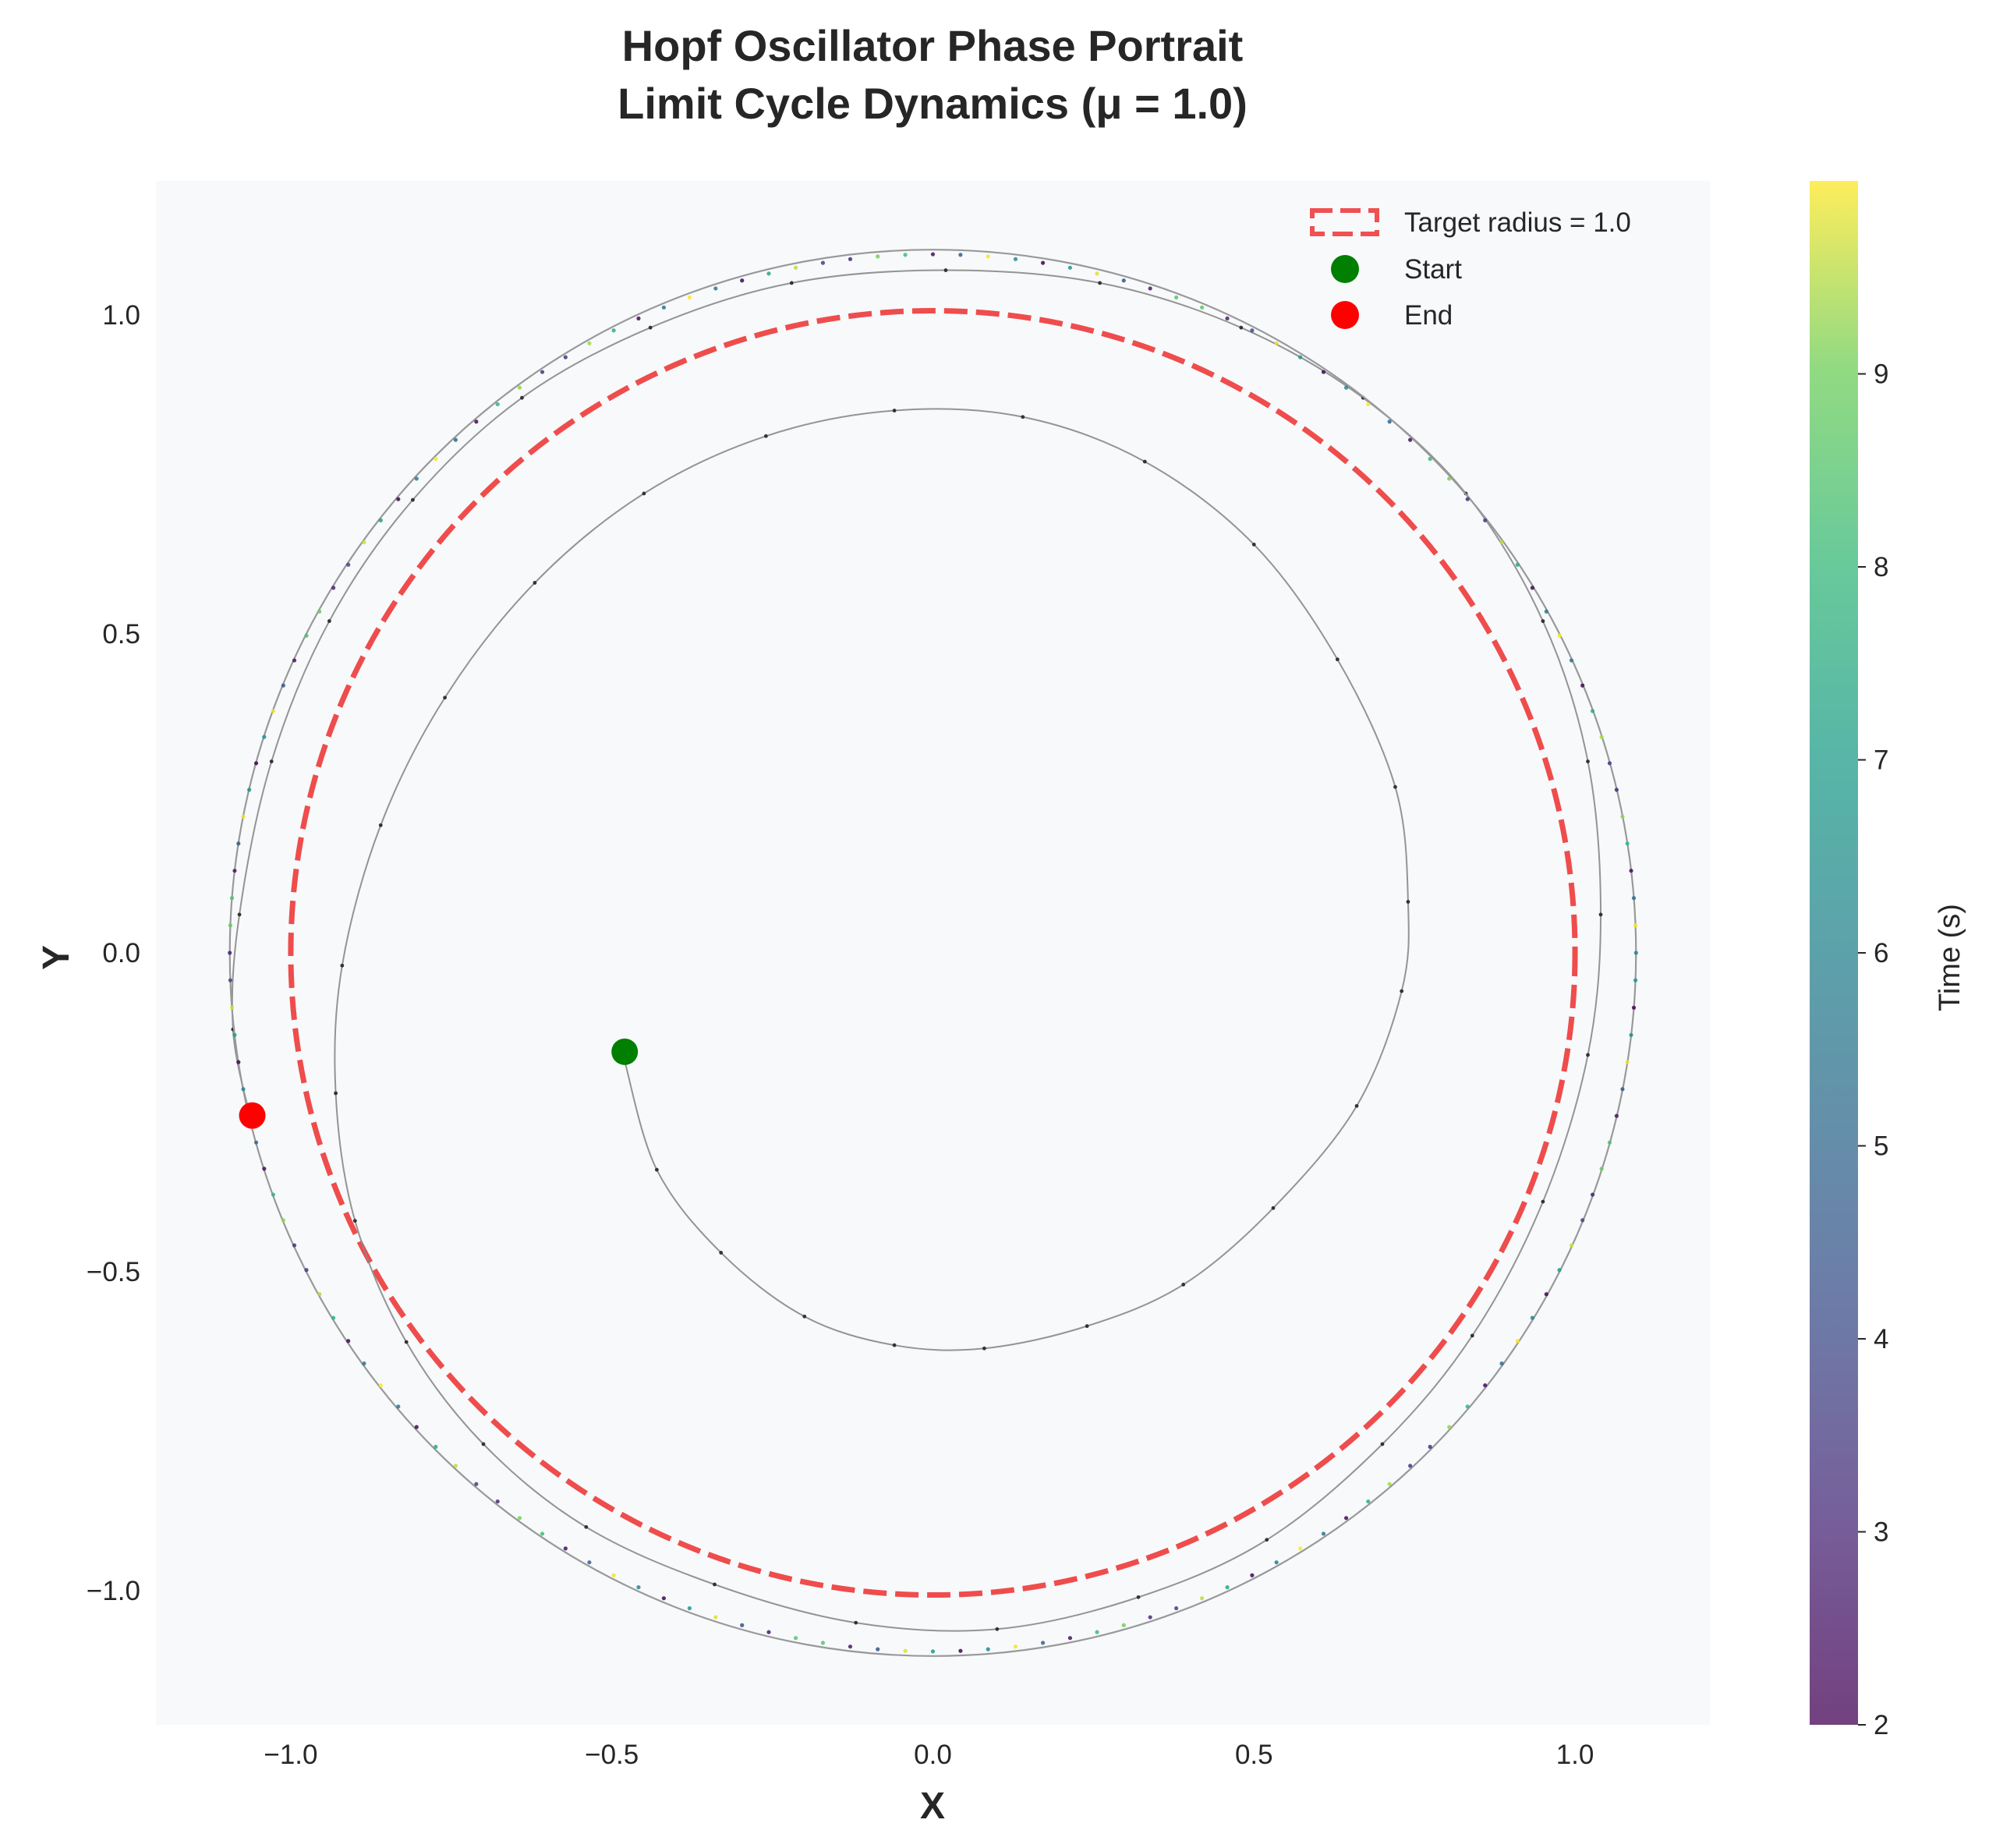  Describe the element at coordinates (1881, 1147) in the screenshot. I see `colorbar-tick-label: 5` at that location.